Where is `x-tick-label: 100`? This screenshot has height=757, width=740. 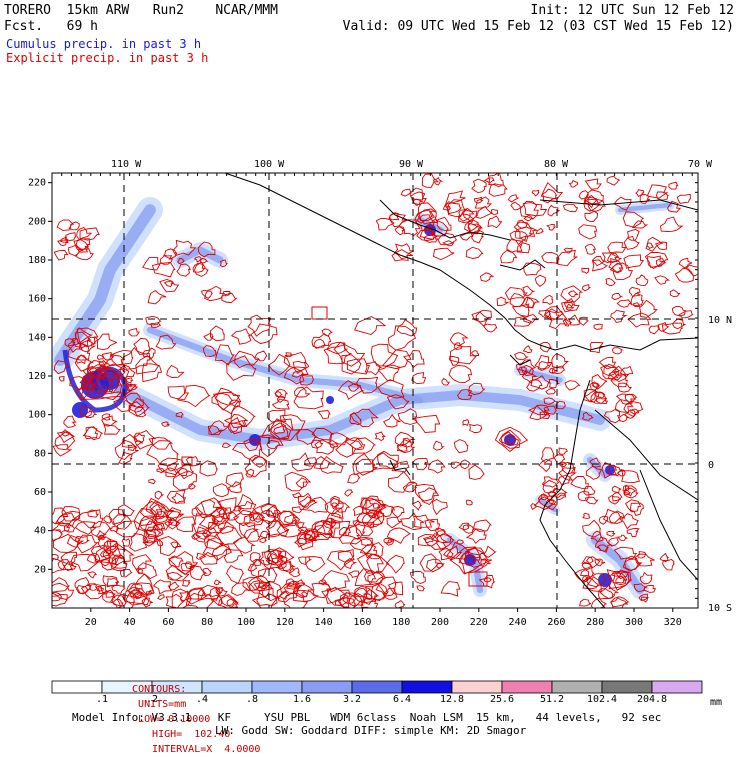
x-tick-label: 100 is located at coordinates (246, 622).